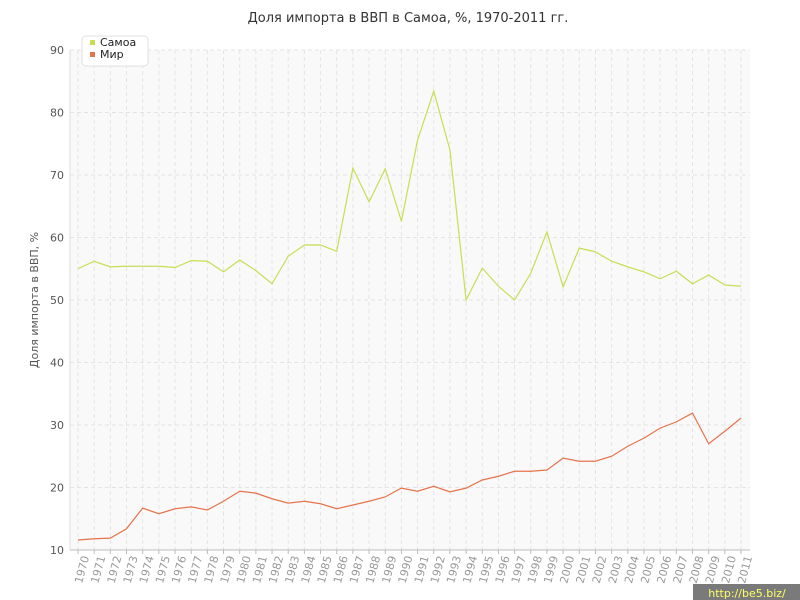  I want to click on y-tick-label: 90, so click(57, 50).